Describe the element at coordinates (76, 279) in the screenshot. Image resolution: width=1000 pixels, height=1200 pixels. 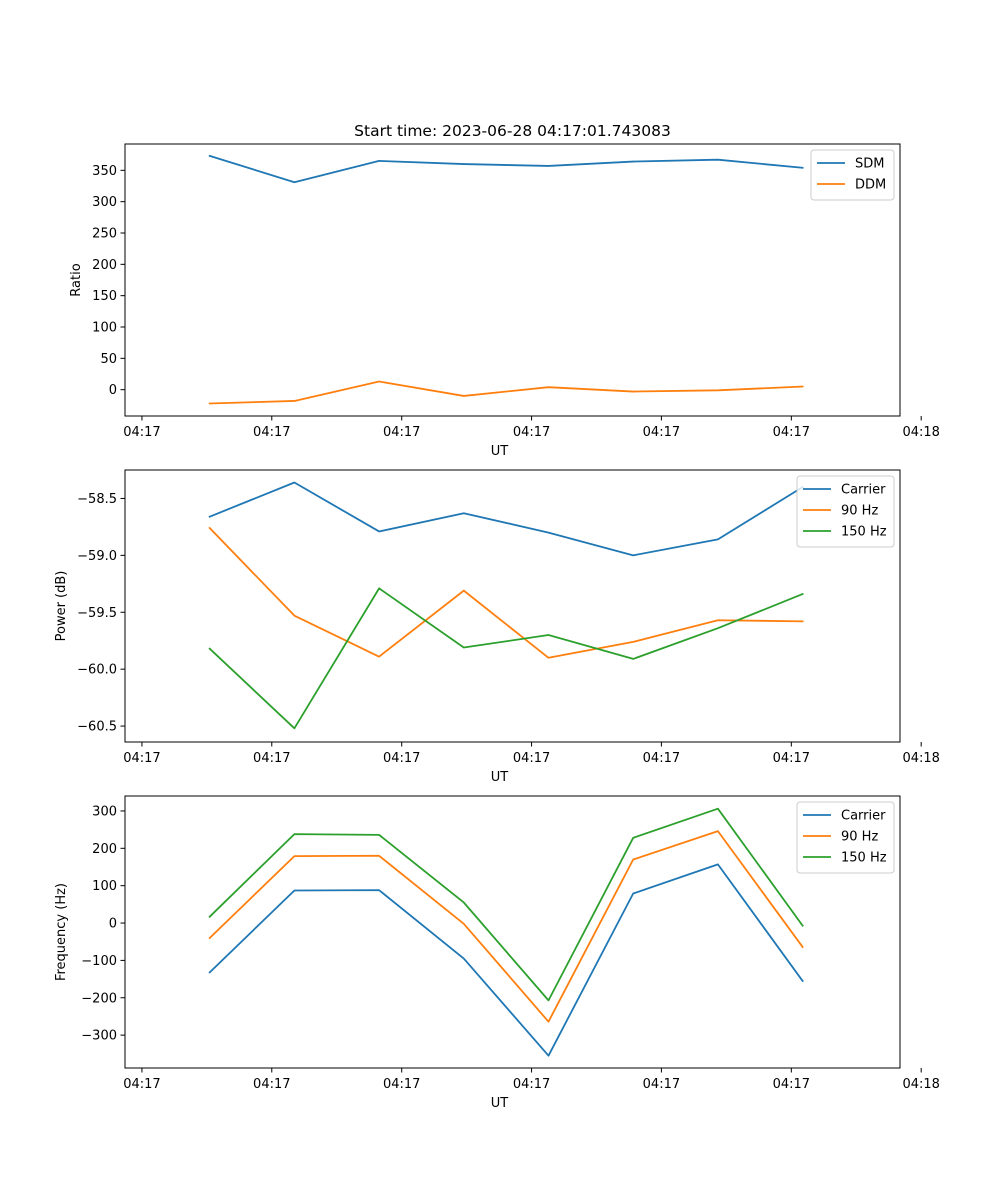
I see `y-axis-label: Ratio` at that location.